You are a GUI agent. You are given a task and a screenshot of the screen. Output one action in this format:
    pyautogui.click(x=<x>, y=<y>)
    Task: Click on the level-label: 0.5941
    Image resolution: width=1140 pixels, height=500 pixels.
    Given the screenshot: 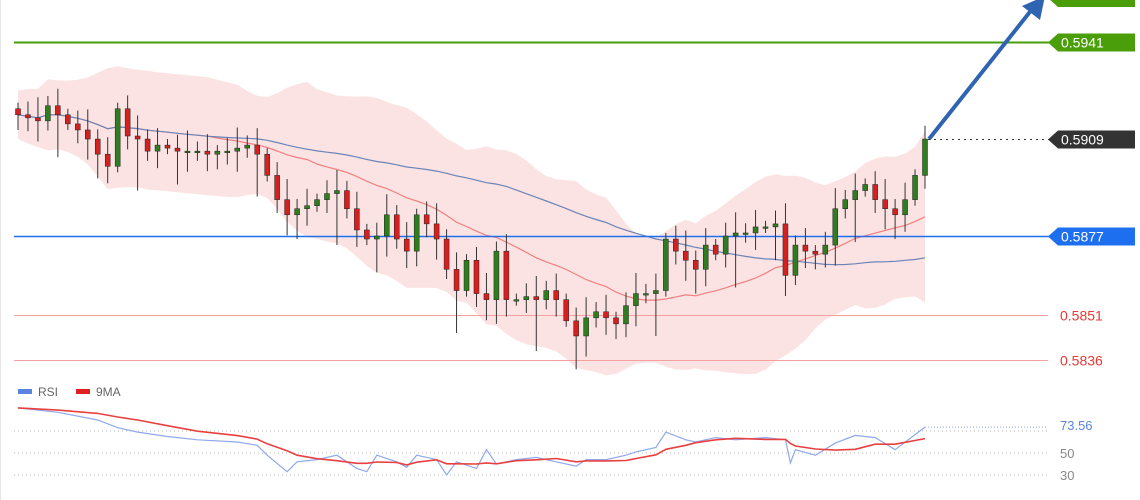 What is the action you would take?
    pyautogui.click(x=1082, y=43)
    